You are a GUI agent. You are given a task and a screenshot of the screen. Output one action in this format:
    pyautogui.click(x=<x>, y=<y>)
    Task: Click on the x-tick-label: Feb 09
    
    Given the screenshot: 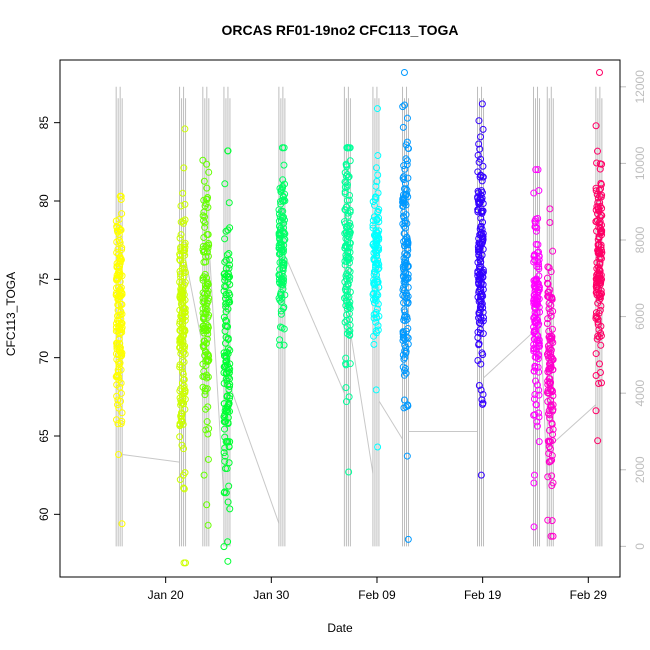 What is the action you would take?
    pyautogui.click(x=377, y=595)
    